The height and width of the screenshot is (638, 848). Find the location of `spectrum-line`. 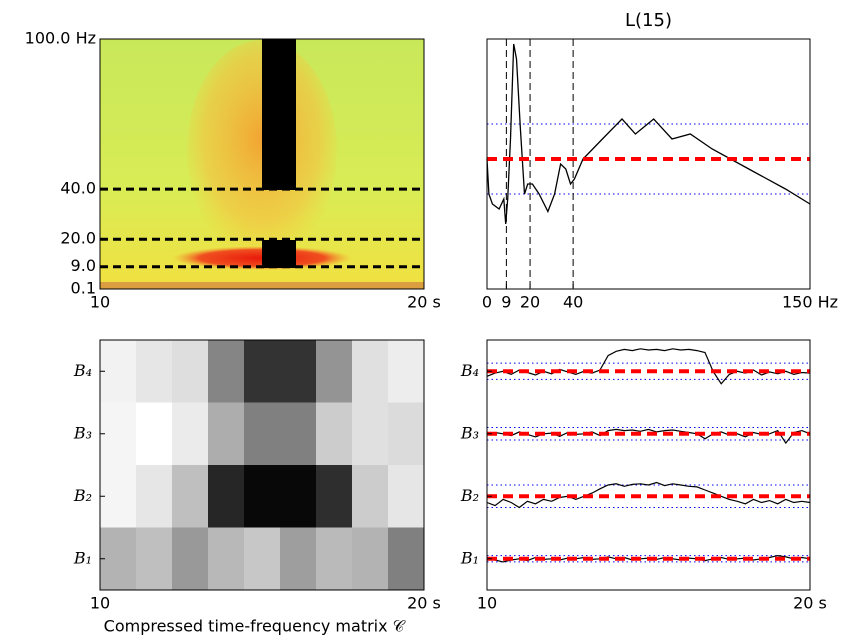

spectrum-line is located at coordinates (648, 134).